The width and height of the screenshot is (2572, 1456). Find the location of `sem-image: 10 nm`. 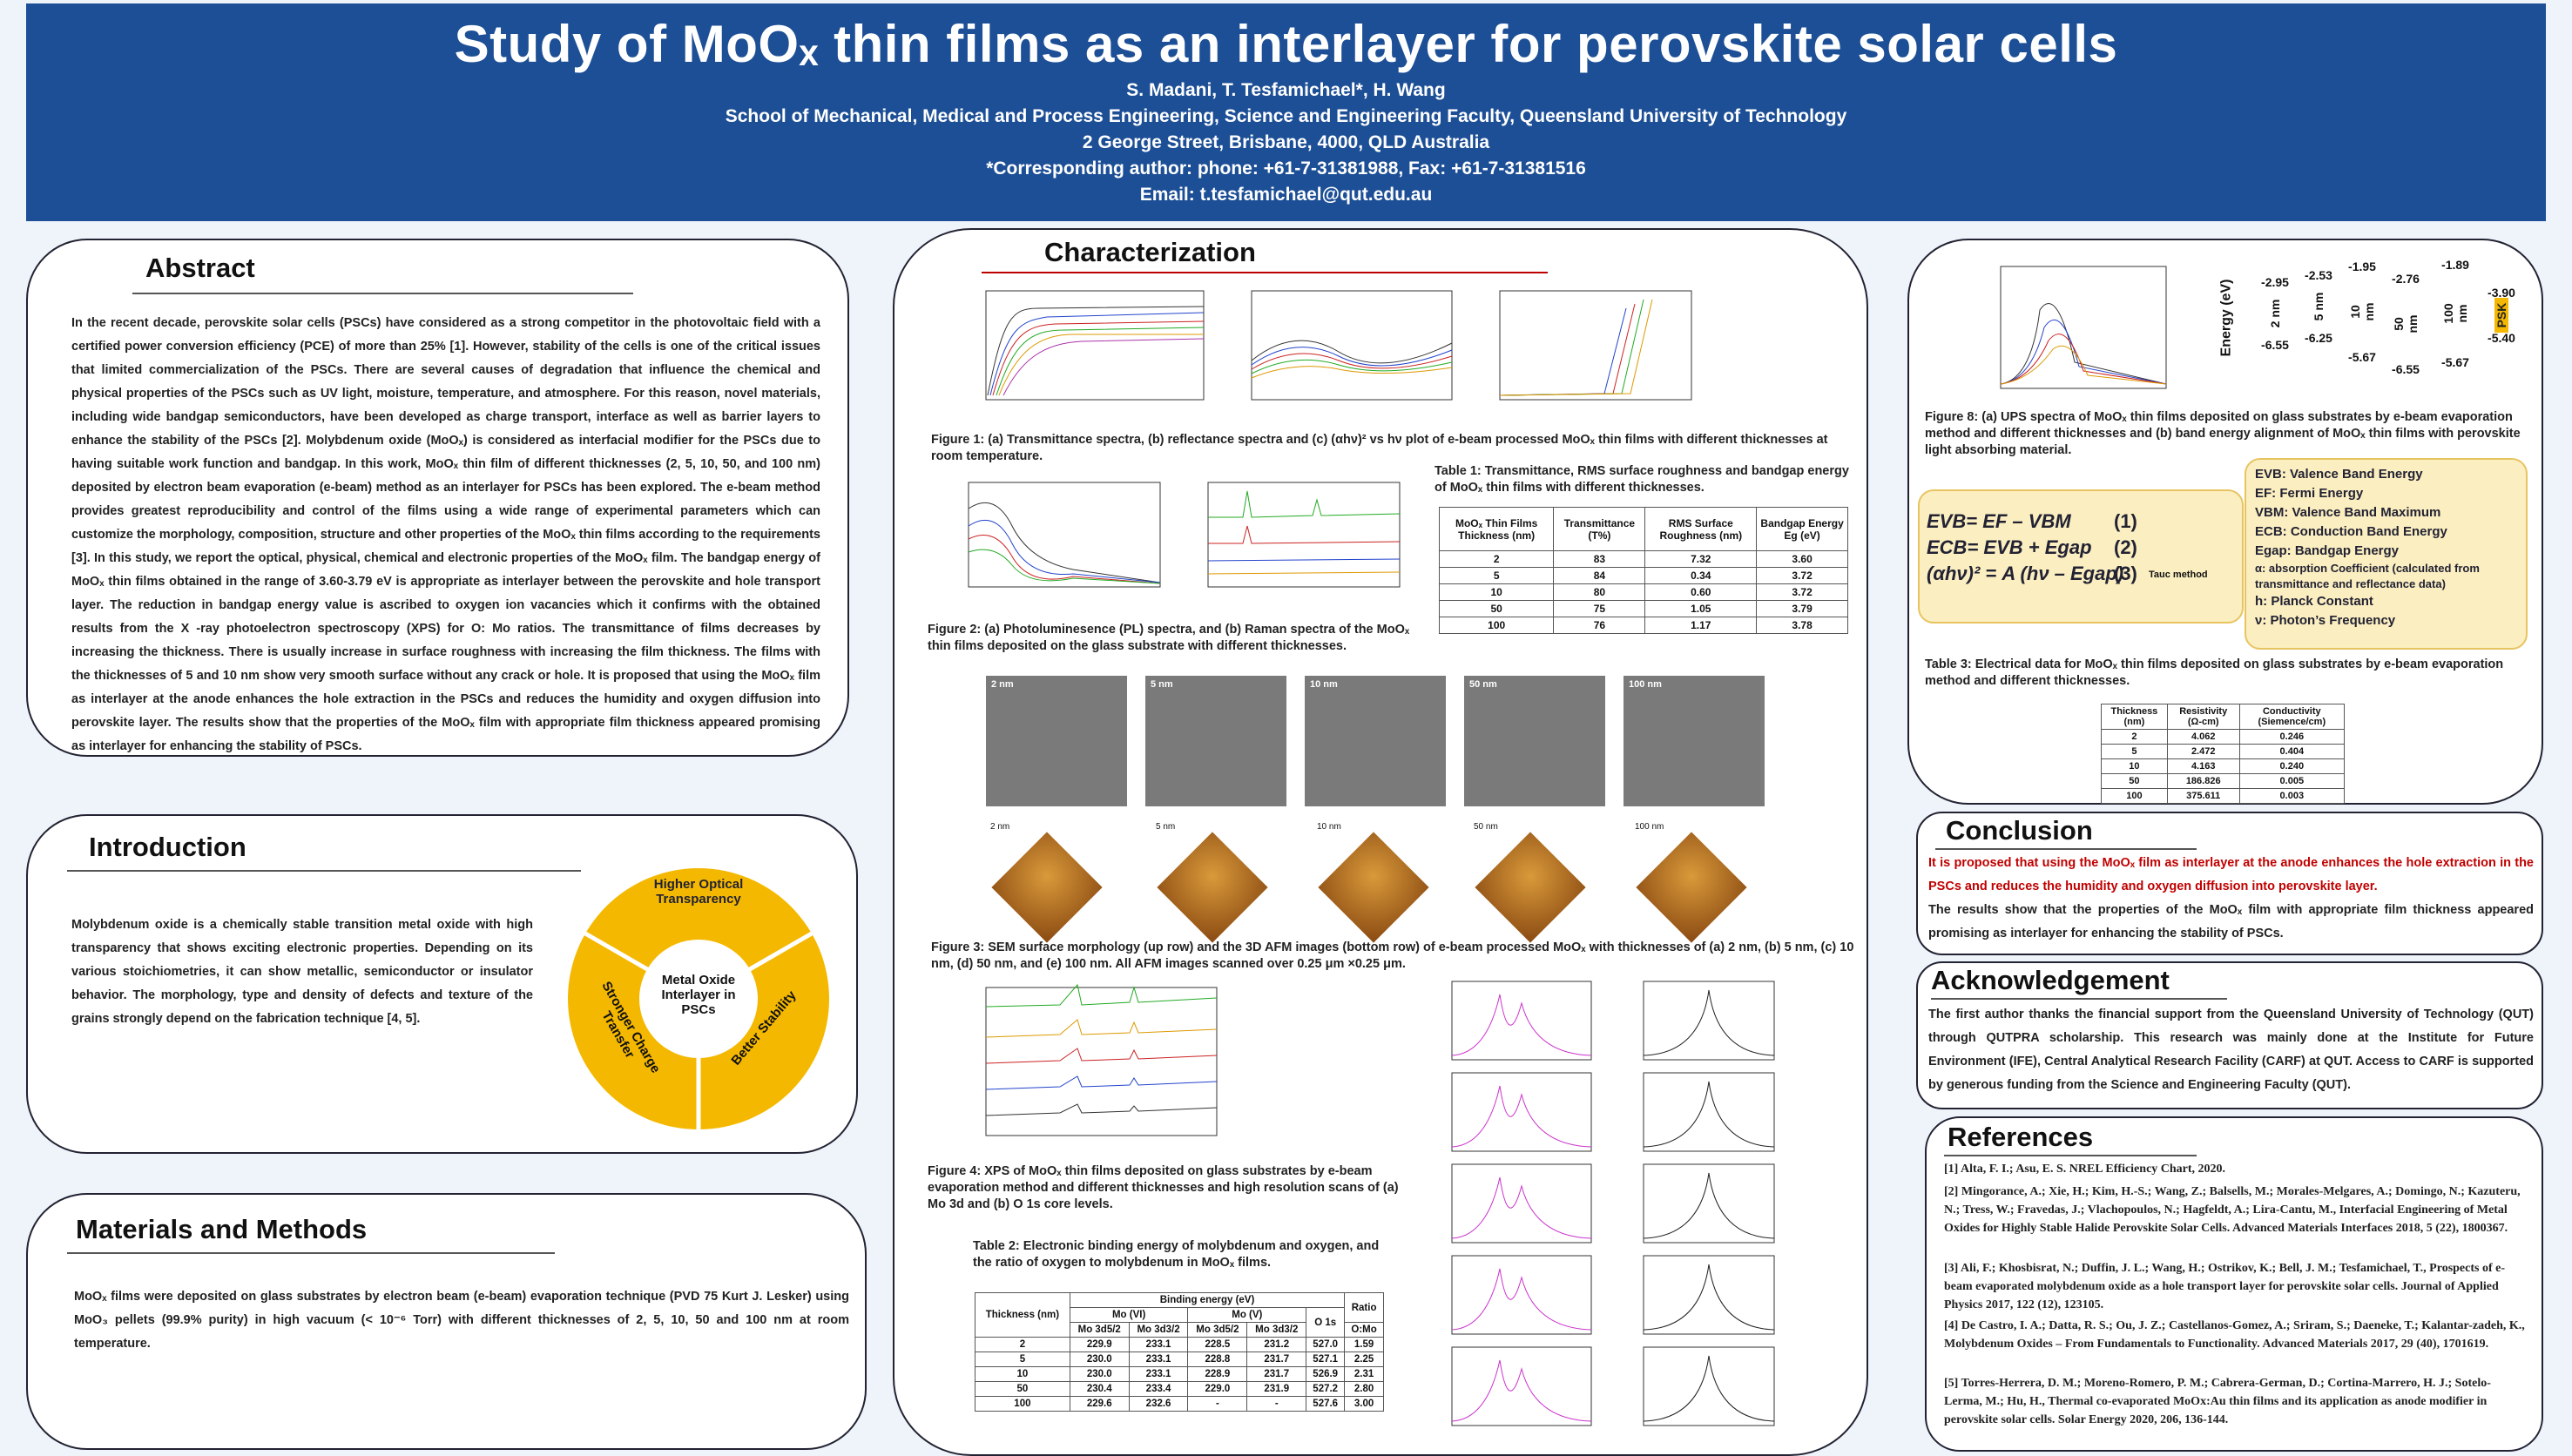

sem-image: 10 nm is located at coordinates (1376, 741).